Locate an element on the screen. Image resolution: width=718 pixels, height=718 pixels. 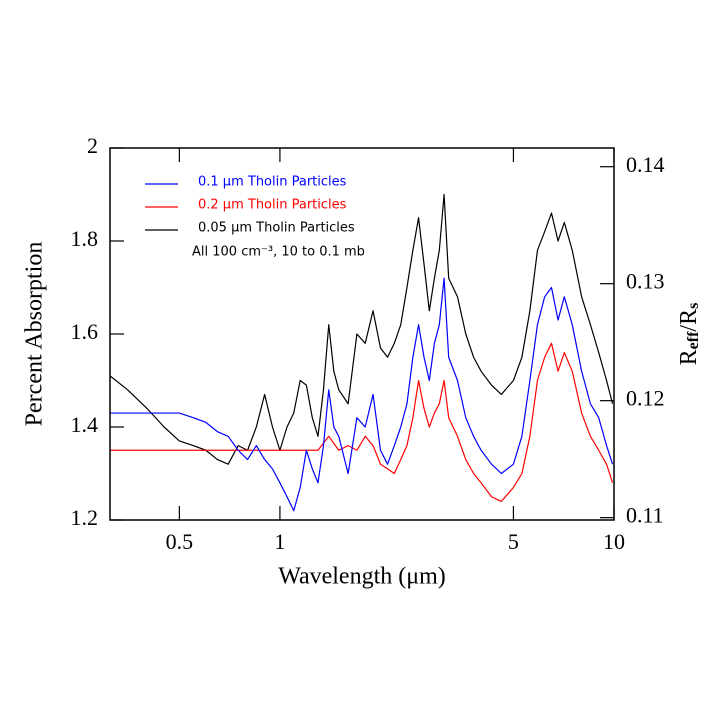
y-tick-label: 1.4 is located at coordinates (85, 424).